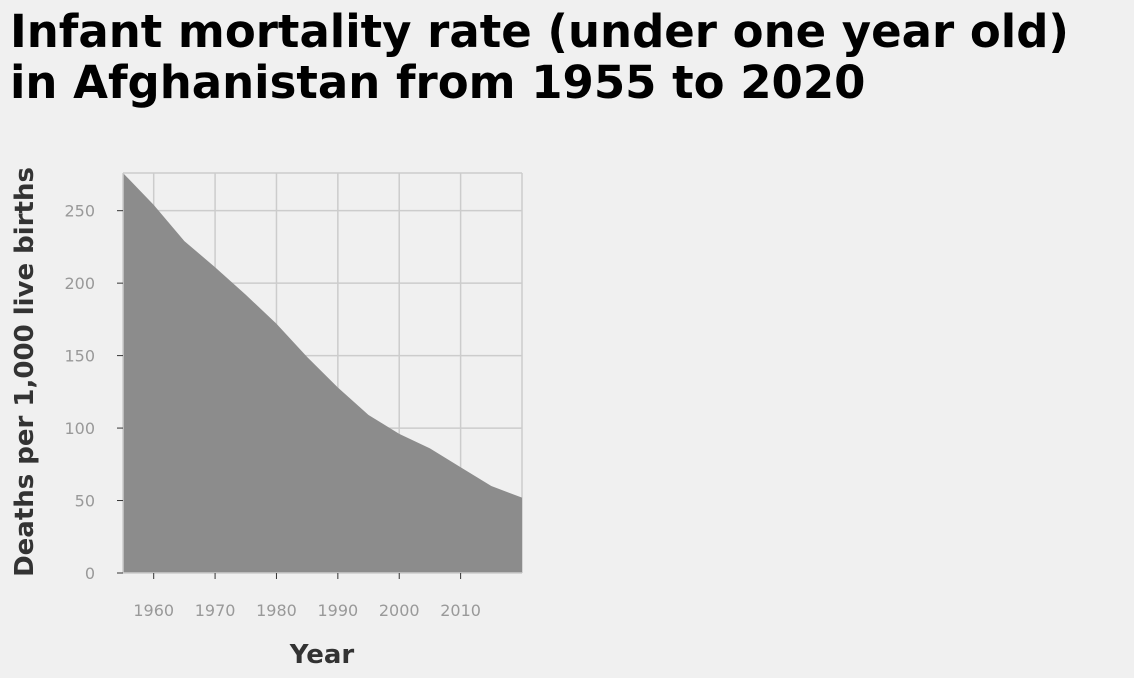 The height and width of the screenshot is (678, 1134). Describe the element at coordinates (153, 610) in the screenshot. I see `x-tick-label: 1960` at that location.